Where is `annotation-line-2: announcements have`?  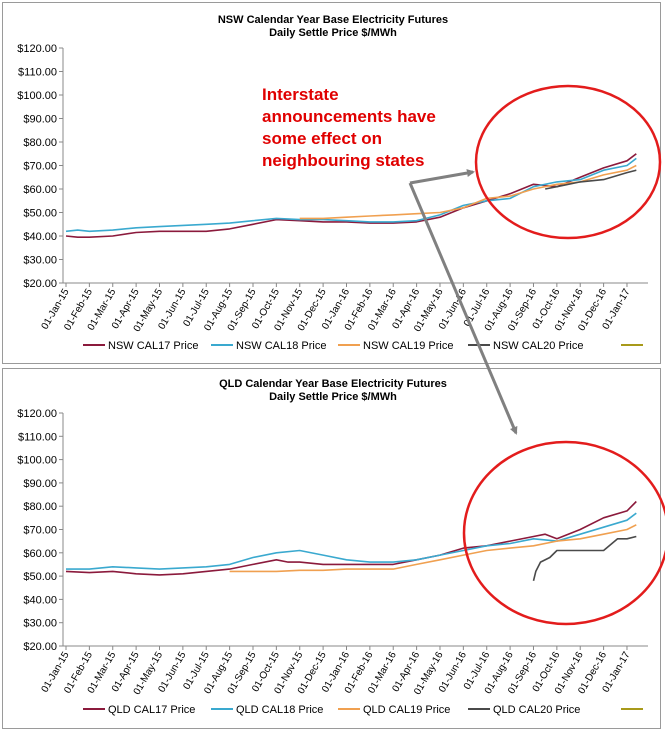 annotation-line-2: announcements have is located at coordinates (349, 116).